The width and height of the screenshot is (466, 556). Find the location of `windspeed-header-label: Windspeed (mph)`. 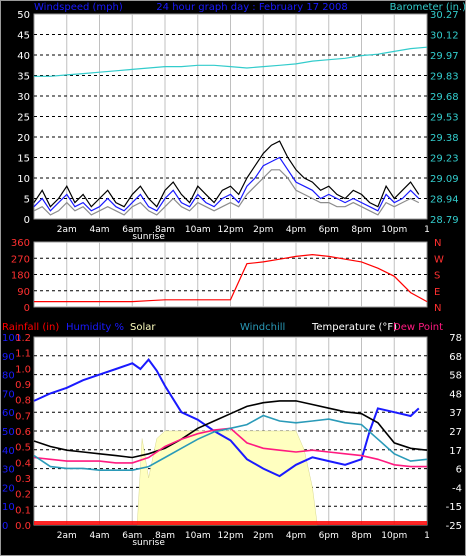

windspeed-header-label: Windspeed (mph) is located at coordinates (78, 7).